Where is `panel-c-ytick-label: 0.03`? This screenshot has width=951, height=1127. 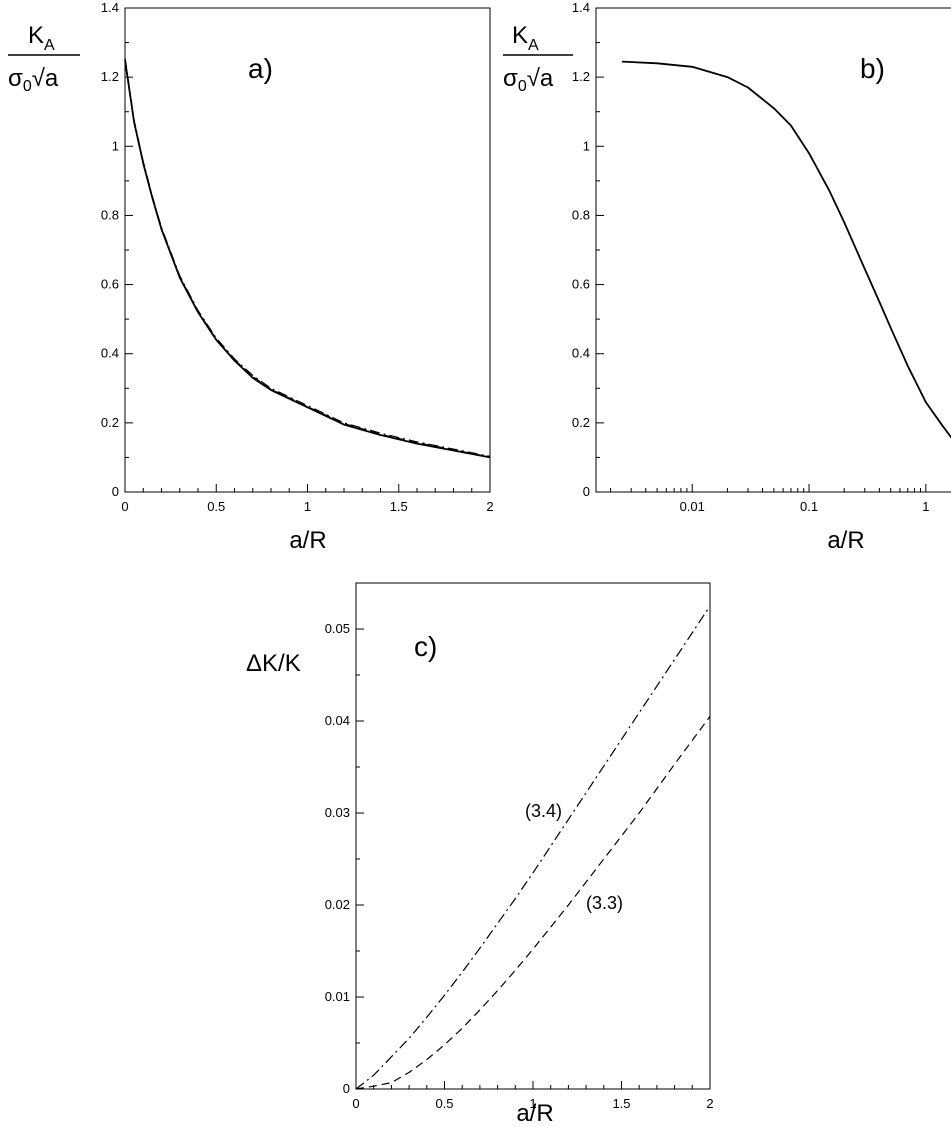
panel-c-ytick-label: 0.03 is located at coordinates (337, 812).